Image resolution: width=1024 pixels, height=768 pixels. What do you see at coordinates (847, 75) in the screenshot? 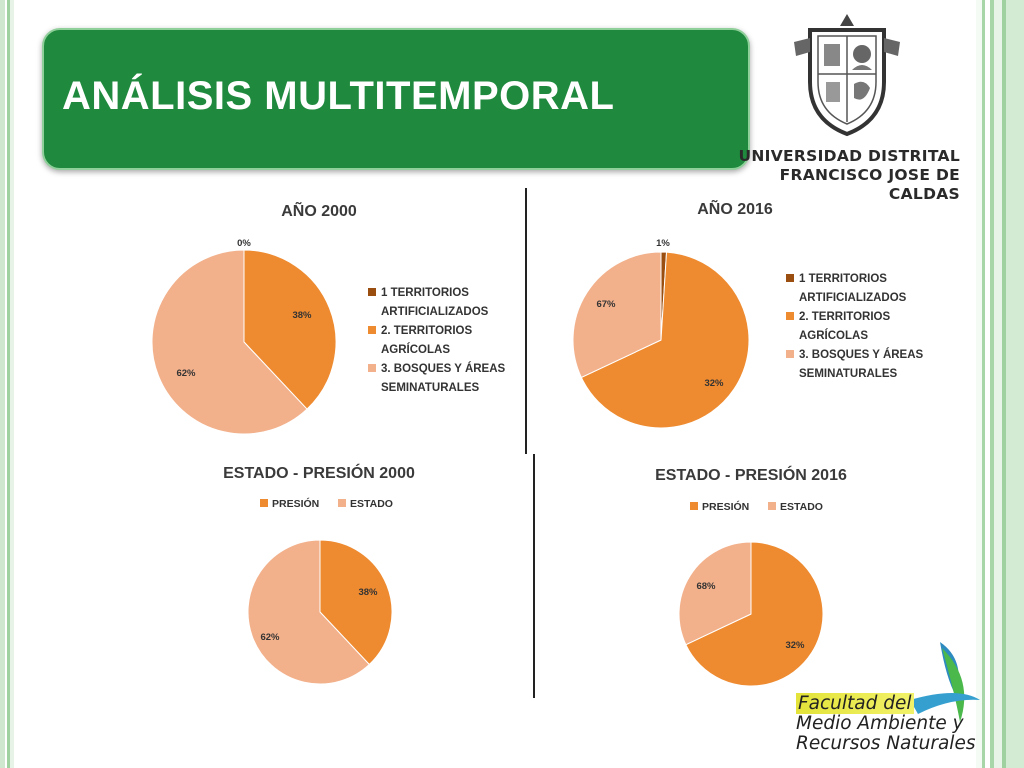
I see `university-seal-logo` at bounding box center [847, 75].